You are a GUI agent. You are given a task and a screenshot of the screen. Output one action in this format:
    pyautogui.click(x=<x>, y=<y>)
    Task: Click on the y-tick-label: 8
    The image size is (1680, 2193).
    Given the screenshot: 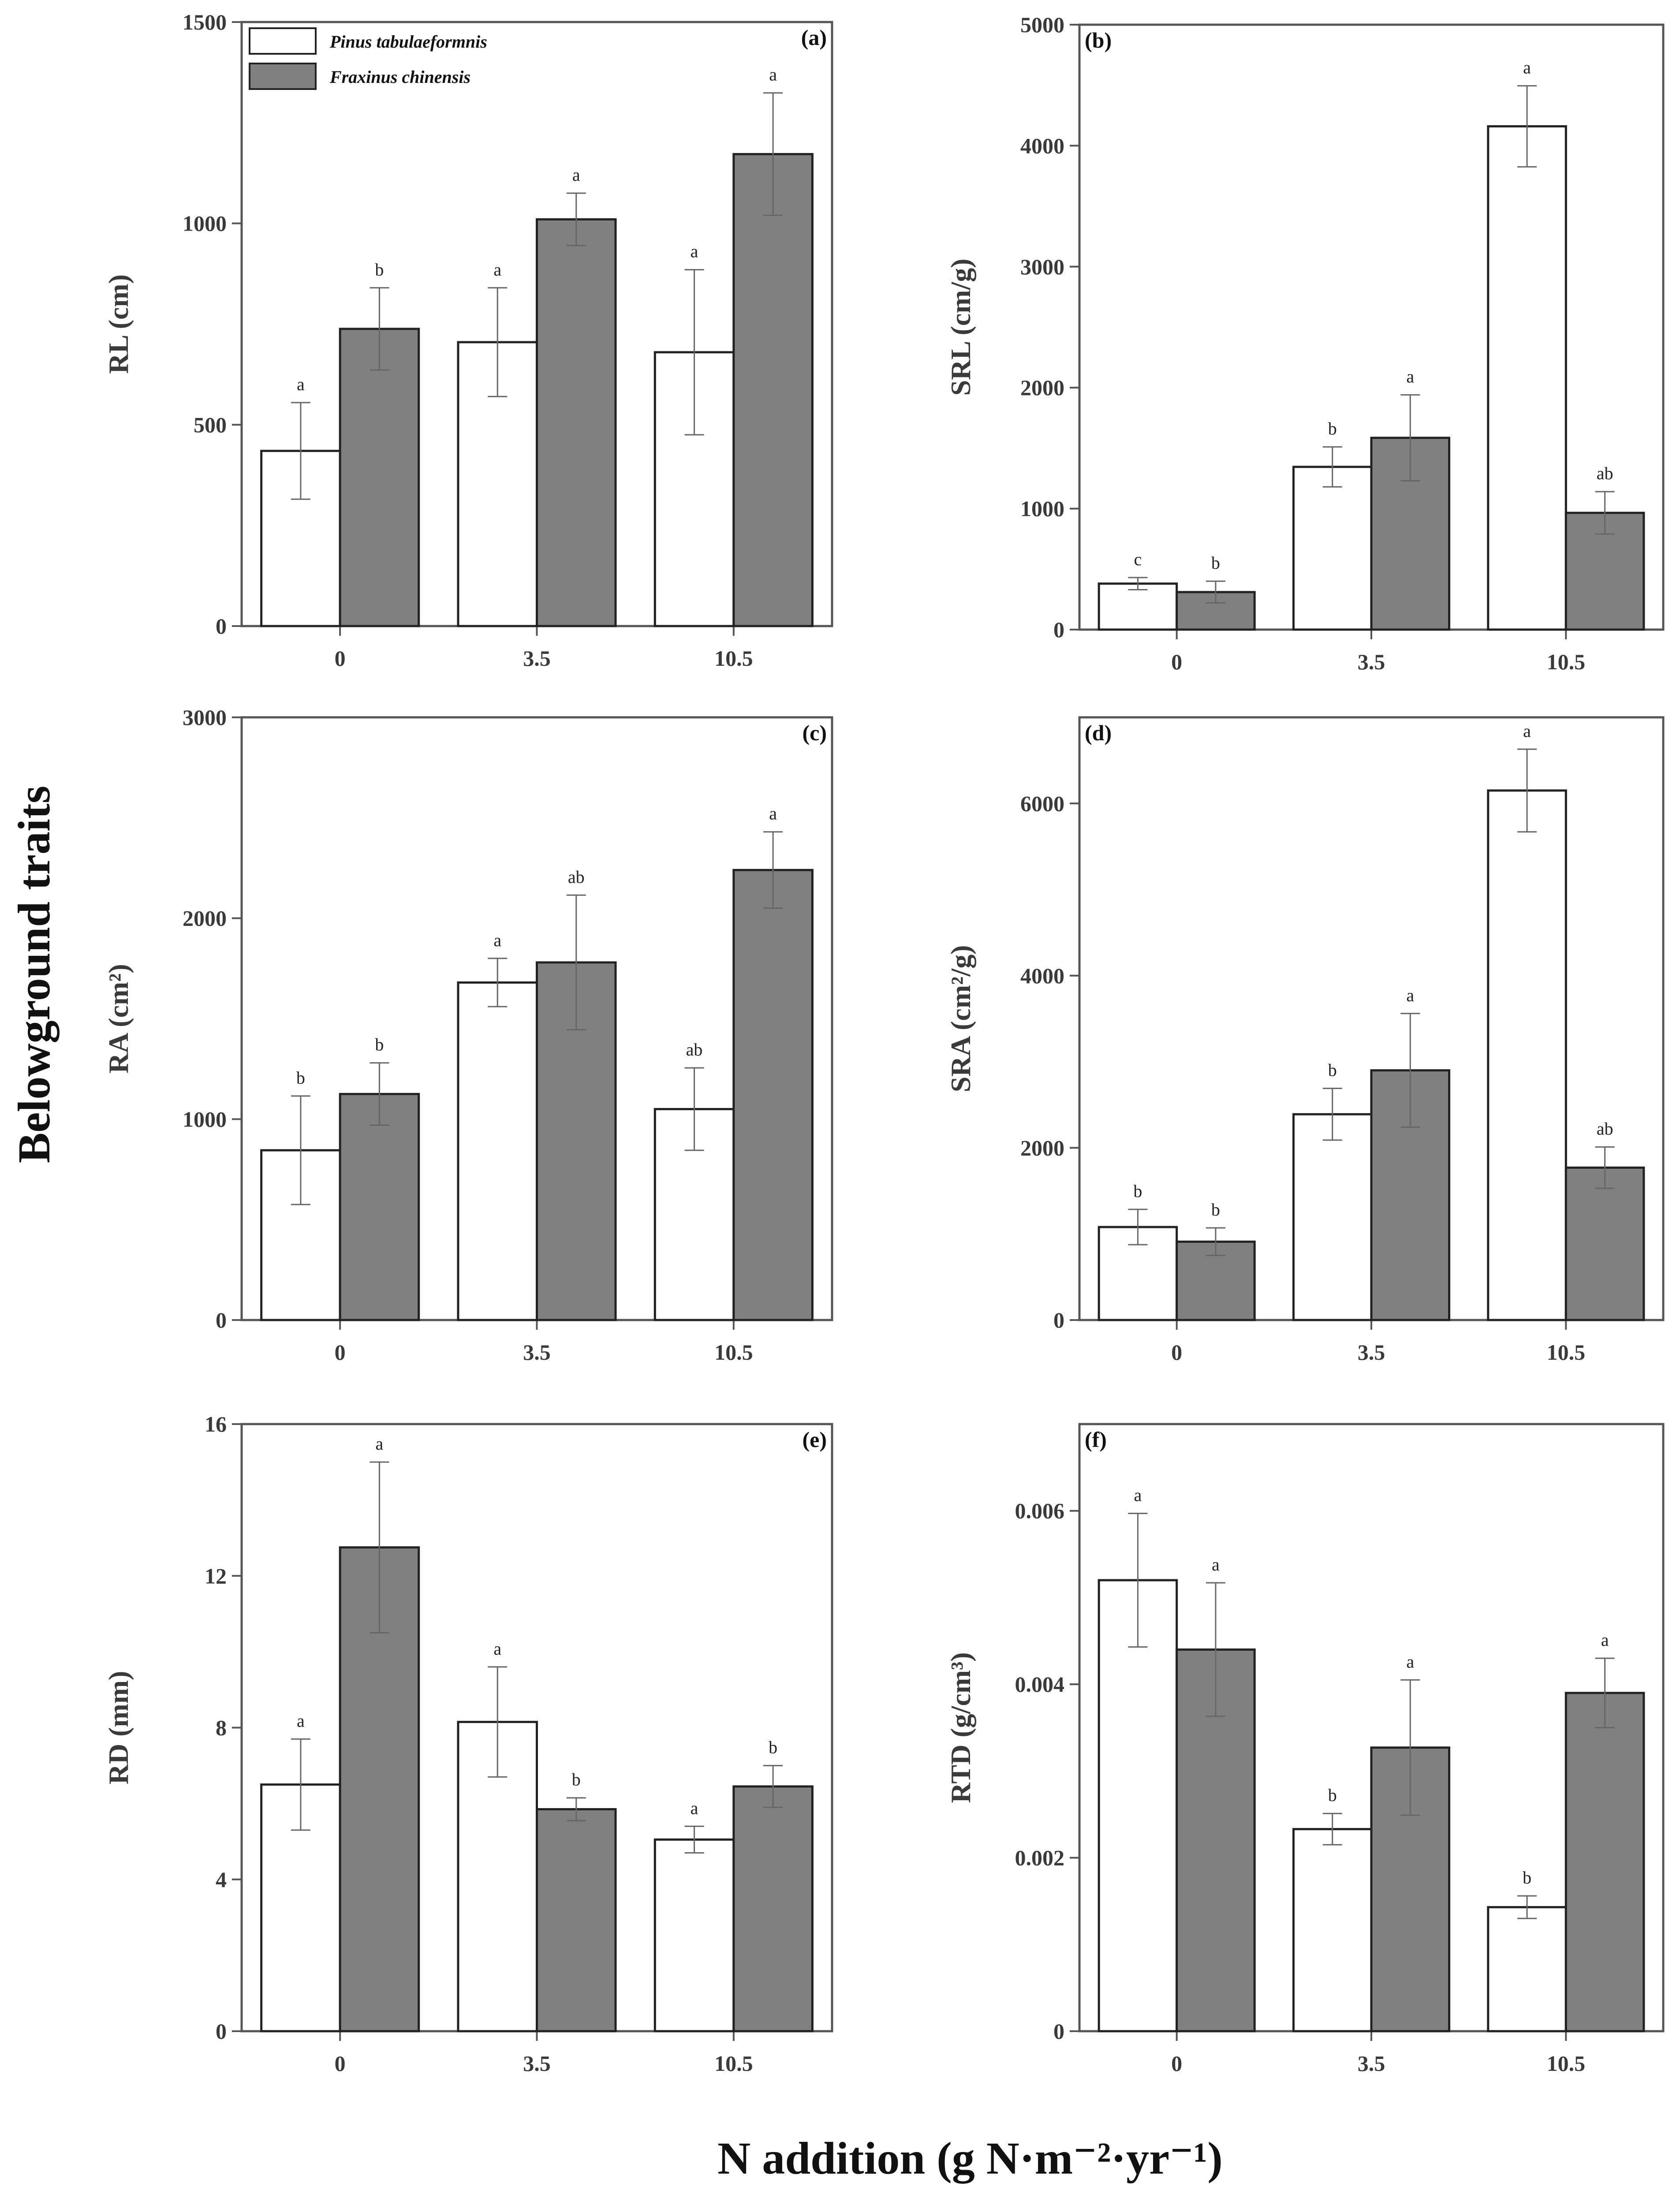 What is the action you would take?
    pyautogui.click(x=221, y=1728)
    